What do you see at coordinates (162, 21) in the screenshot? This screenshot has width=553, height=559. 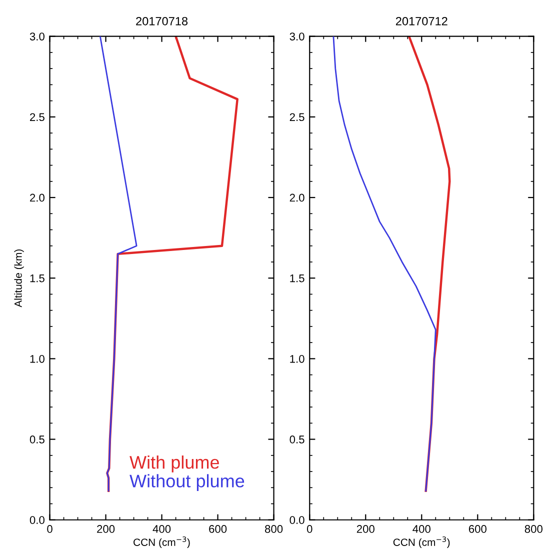 I see `chart-title: 20170718` at bounding box center [162, 21].